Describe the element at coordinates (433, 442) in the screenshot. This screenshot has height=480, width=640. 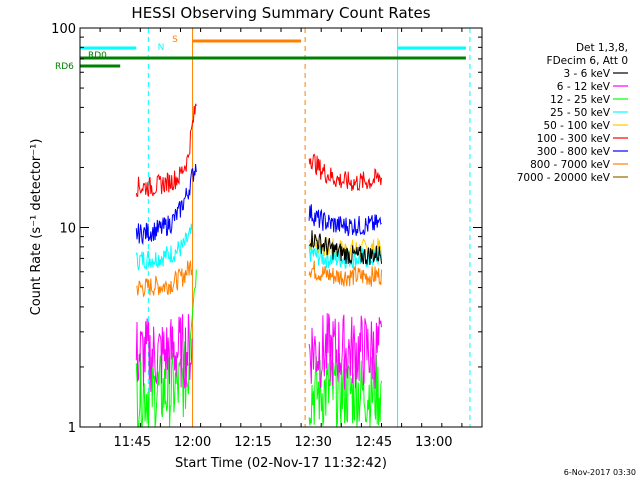
I see `x-tick-label: 13:00` at that location.